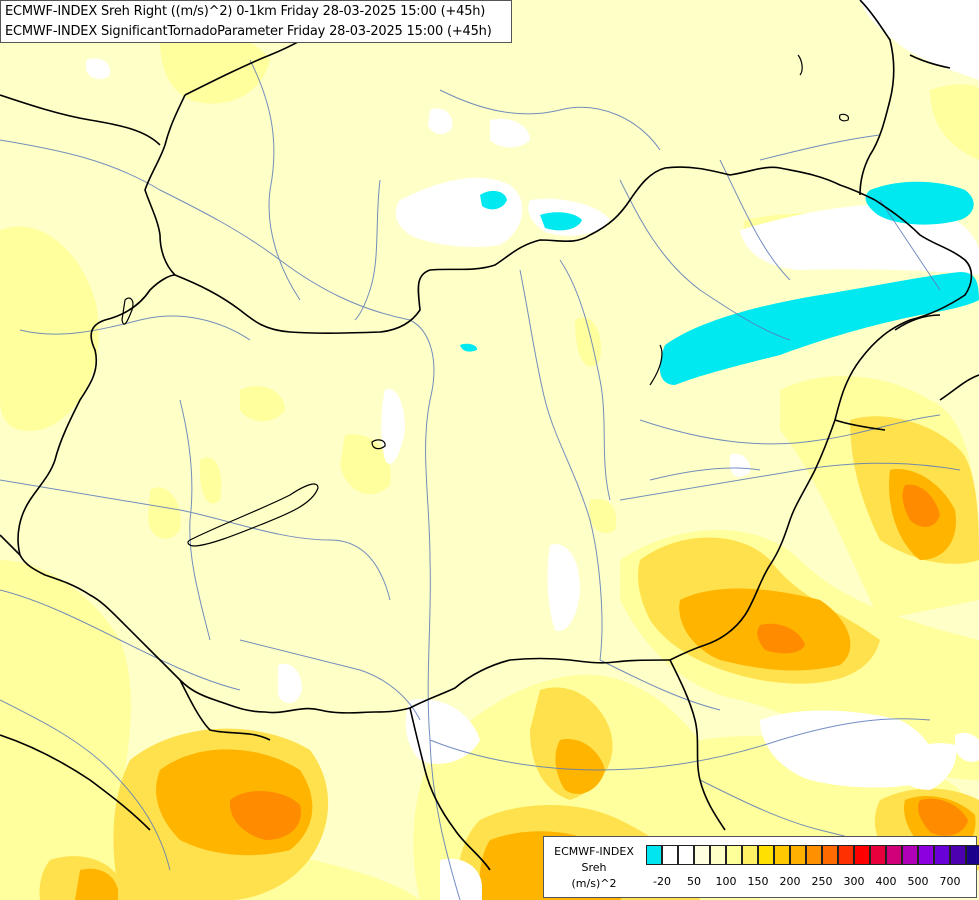  Describe the element at coordinates (800, 65) in the screenshot. I see `lake-north-outline` at that location.